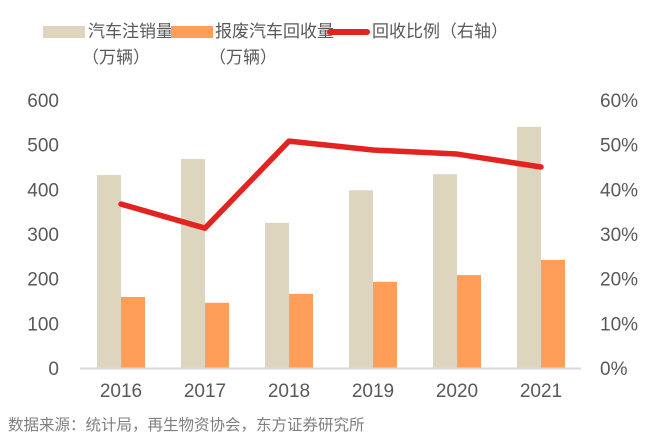  What do you see at coordinates (274, 32) in the screenshot?
I see `legend-text: 报废汽车回收量` at bounding box center [274, 32].